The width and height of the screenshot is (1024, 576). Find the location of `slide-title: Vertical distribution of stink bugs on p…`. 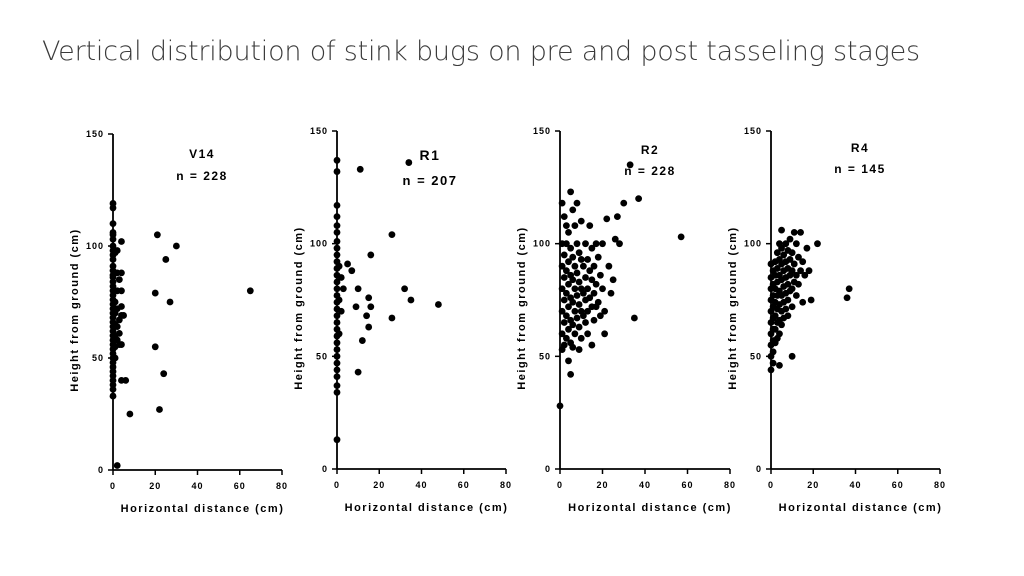

slide-title: Vertical distribution of stink bugs on p… is located at coordinates (481, 51).